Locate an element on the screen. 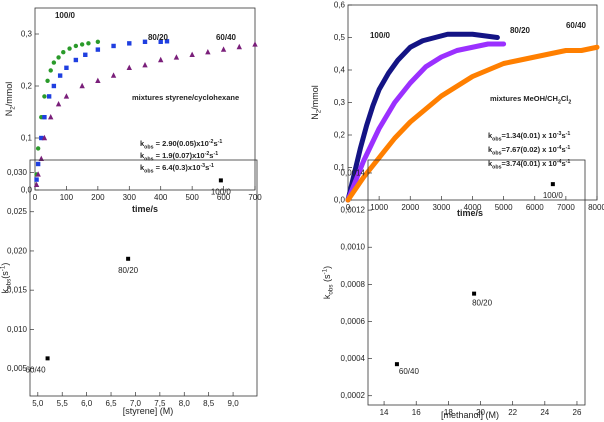 The height and width of the screenshot is (422, 604). y-tick-label: 0,2 is located at coordinates (340, 135).